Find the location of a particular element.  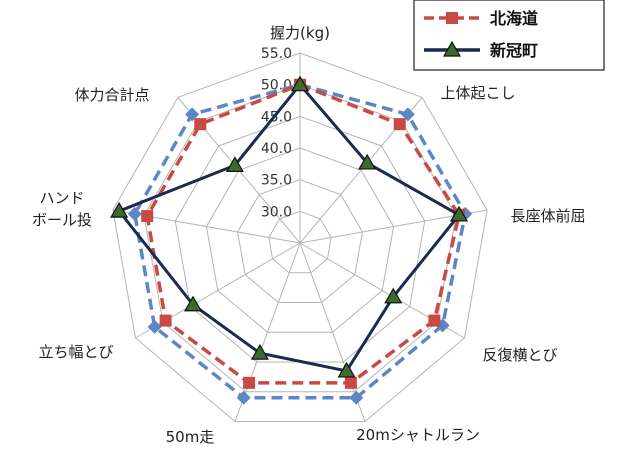

axis-label: ハンドボール投 is located at coordinates (62, 209).